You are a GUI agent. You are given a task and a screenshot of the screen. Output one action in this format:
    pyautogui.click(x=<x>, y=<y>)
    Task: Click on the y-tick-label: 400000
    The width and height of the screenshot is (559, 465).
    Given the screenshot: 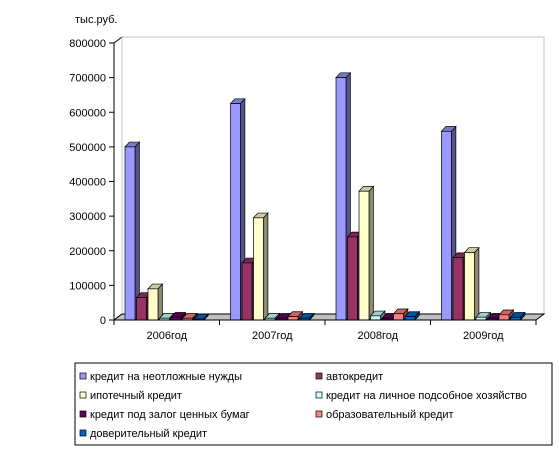 What is the action you would take?
    pyautogui.click(x=87, y=183)
    